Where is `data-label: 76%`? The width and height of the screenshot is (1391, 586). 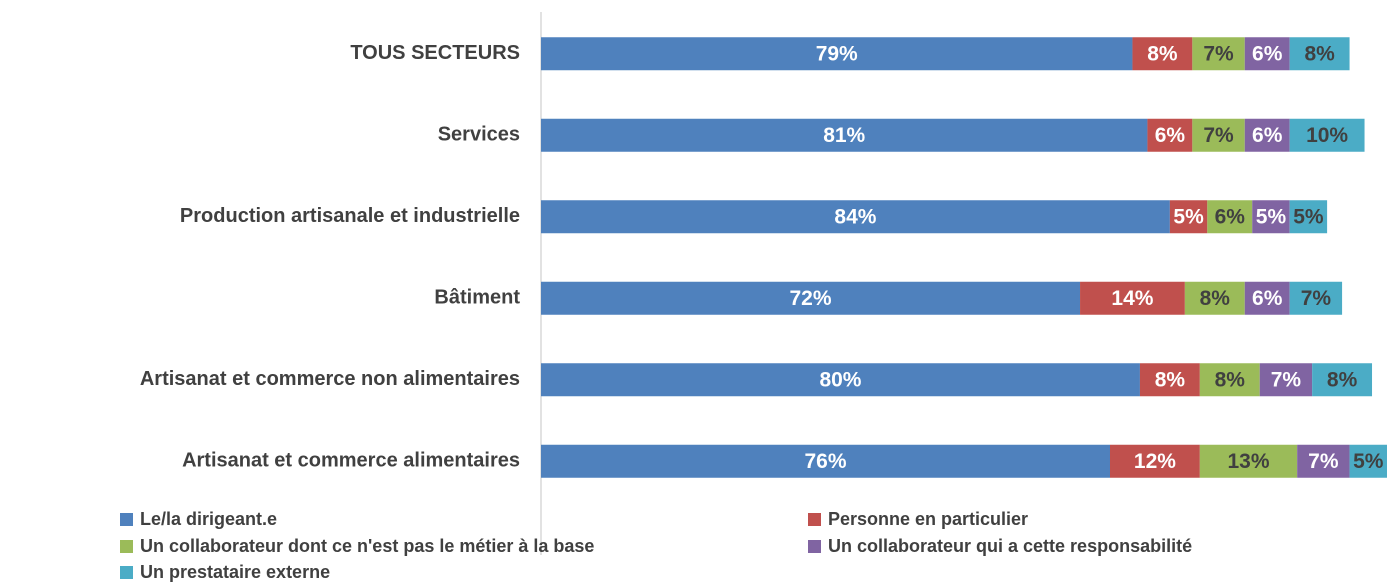
data-label: 76% is located at coordinates (825, 461).